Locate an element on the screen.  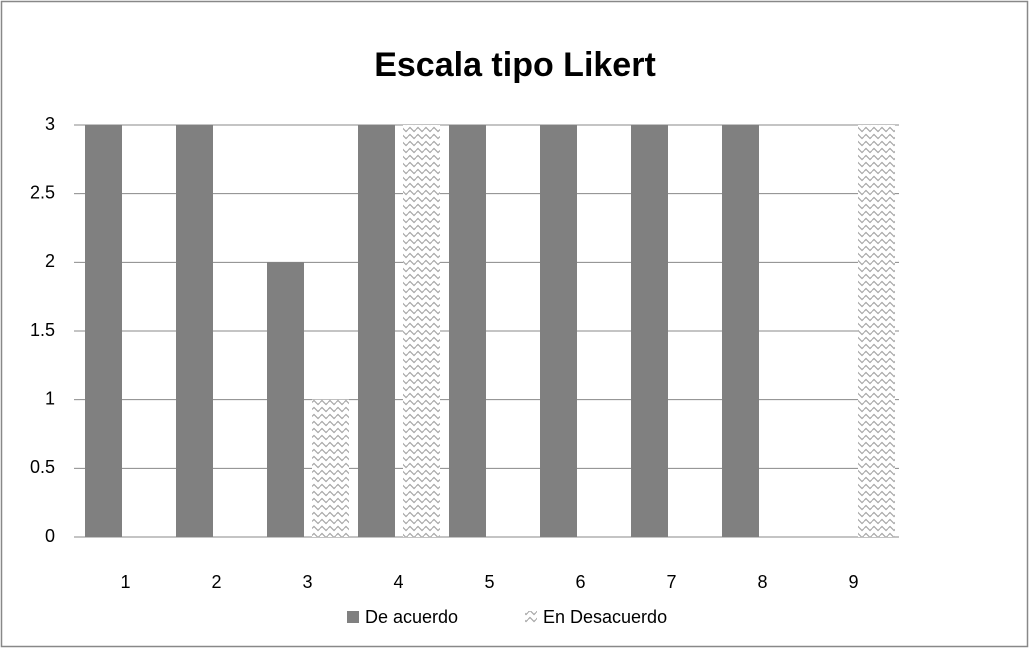
x-tick-label: 7 is located at coordinates (671, 582).